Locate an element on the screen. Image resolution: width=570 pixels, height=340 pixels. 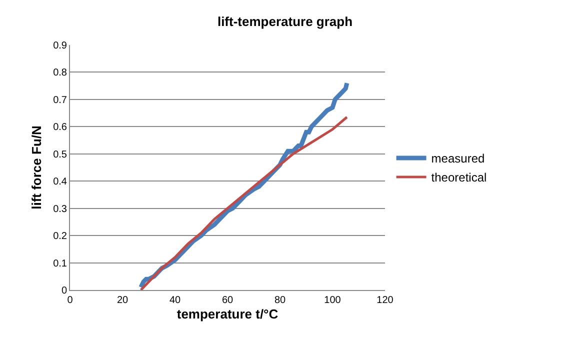
y-tick-label: 0 is located at coordinates (64, 291).